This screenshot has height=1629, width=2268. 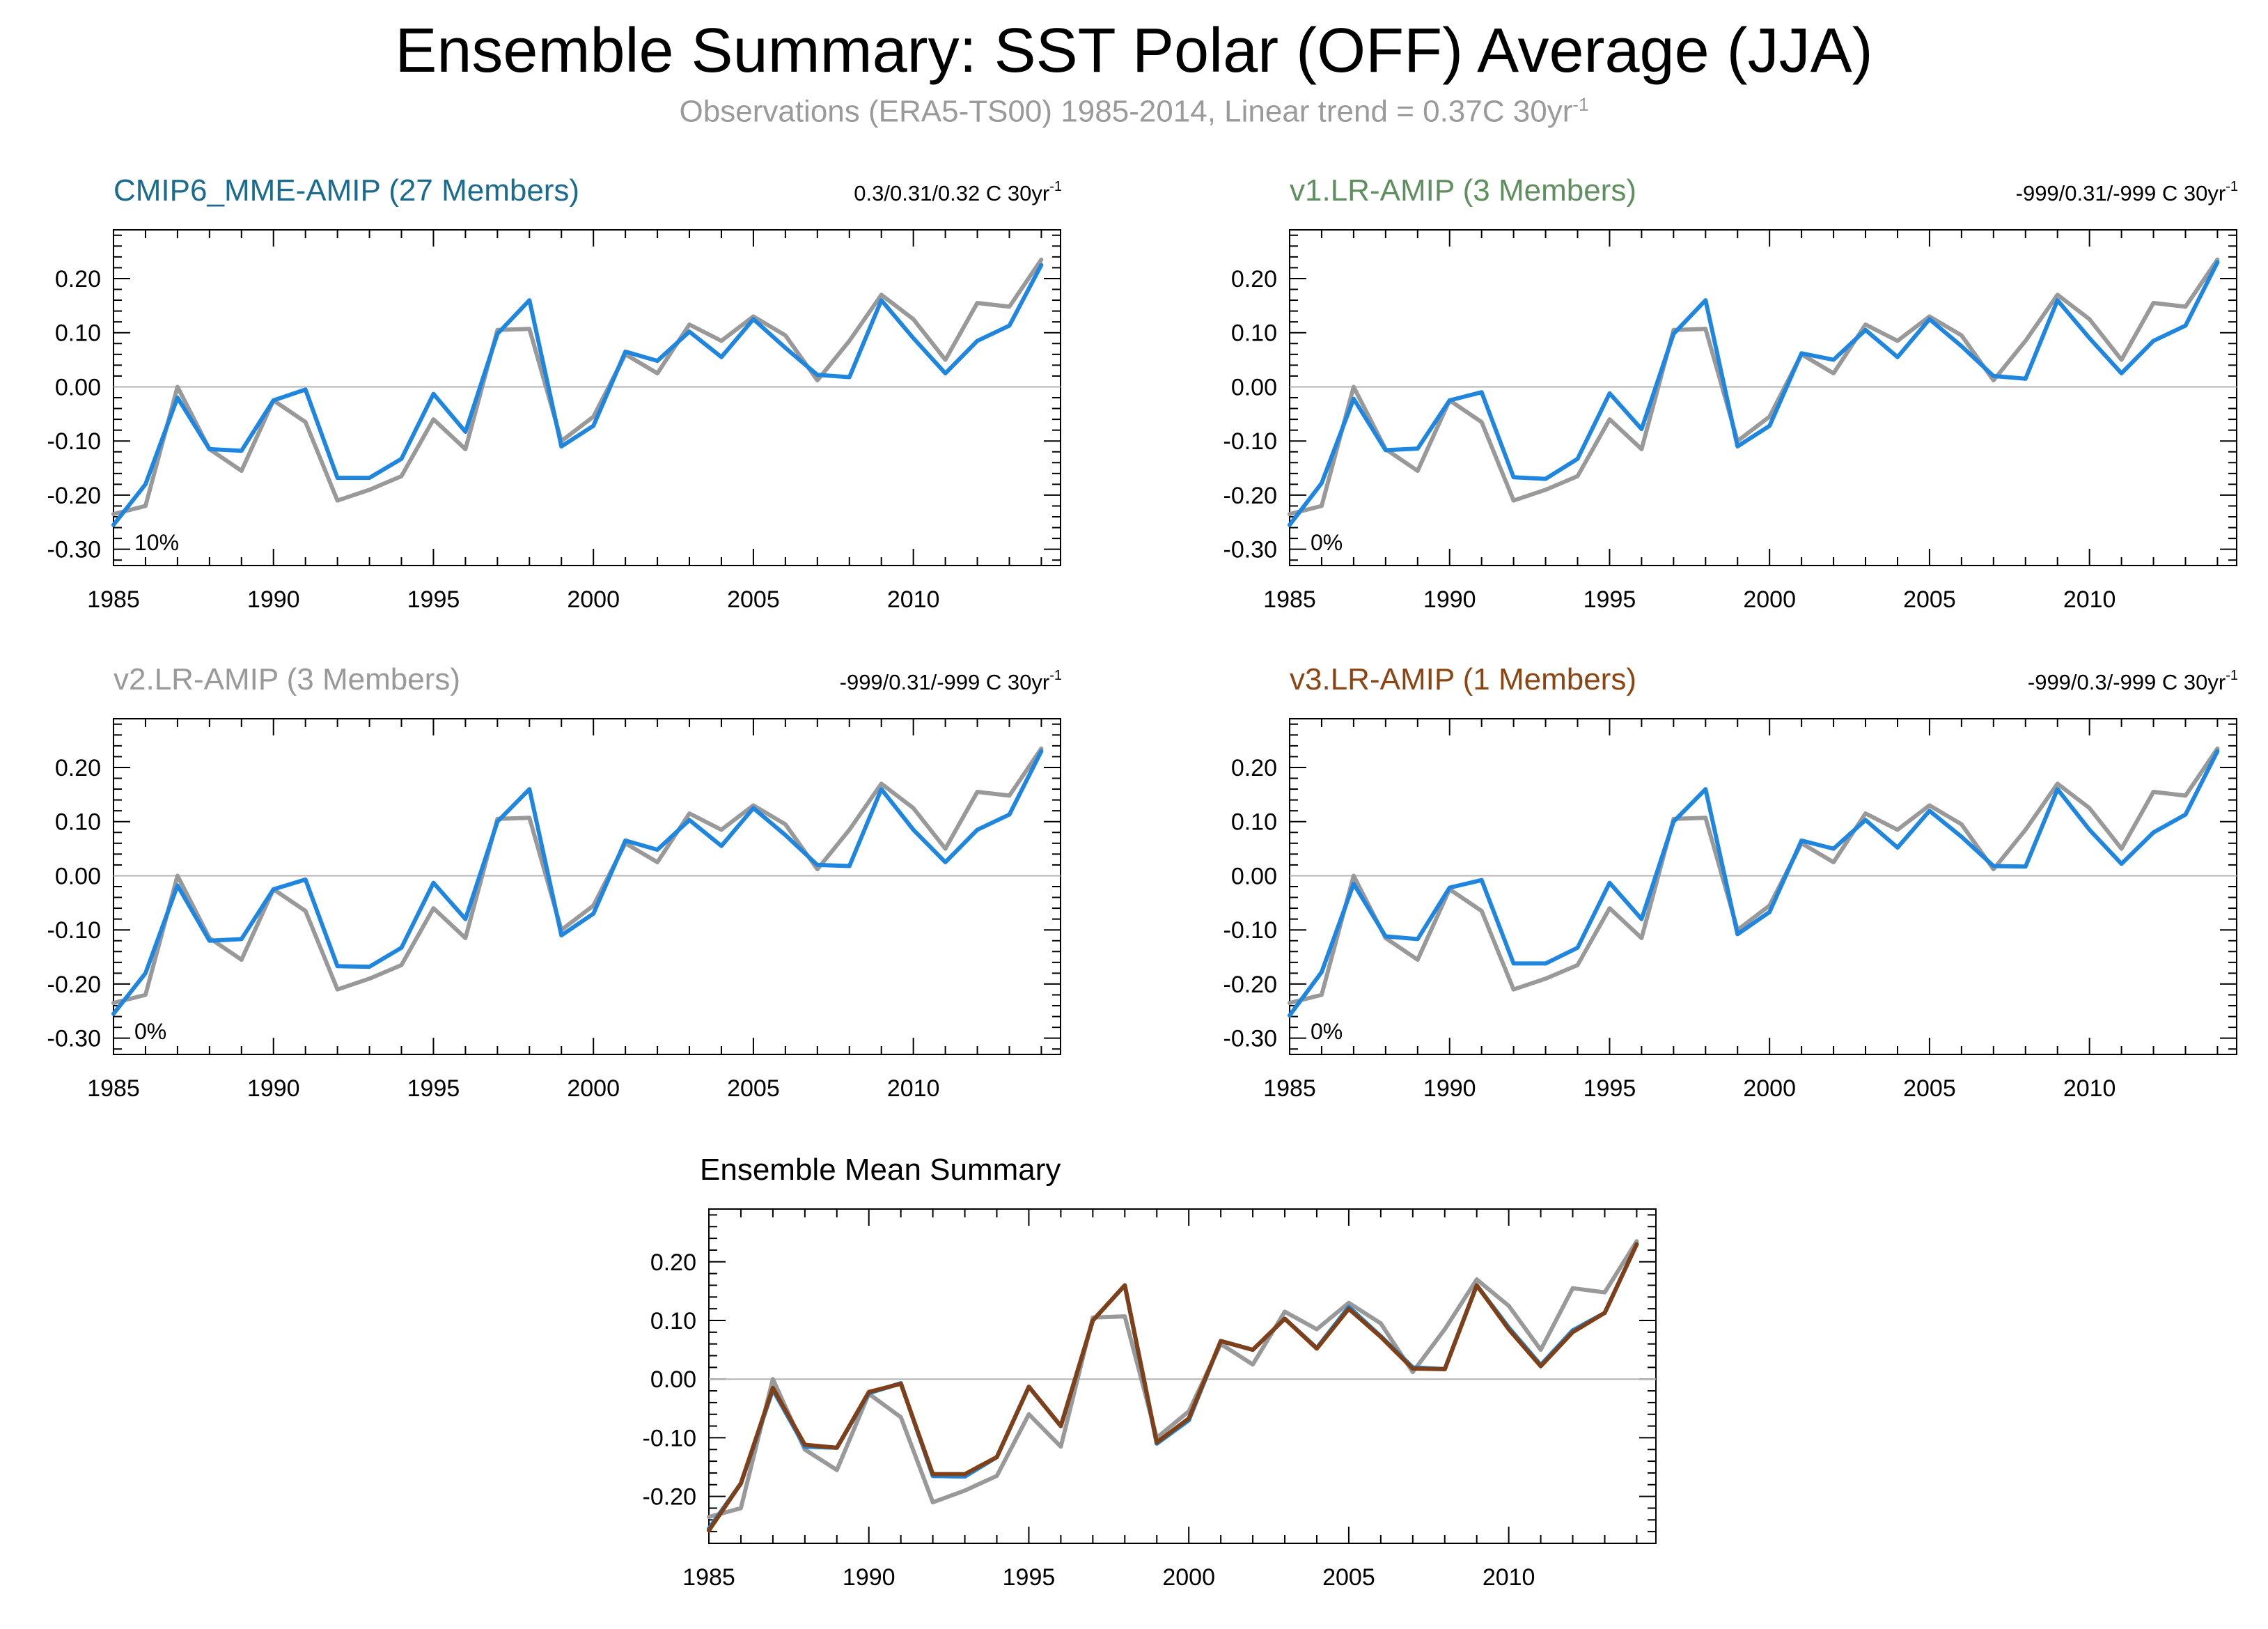 I want to click on chart-title: Ensemble Mean Summary, so click(x=880, y=1170).